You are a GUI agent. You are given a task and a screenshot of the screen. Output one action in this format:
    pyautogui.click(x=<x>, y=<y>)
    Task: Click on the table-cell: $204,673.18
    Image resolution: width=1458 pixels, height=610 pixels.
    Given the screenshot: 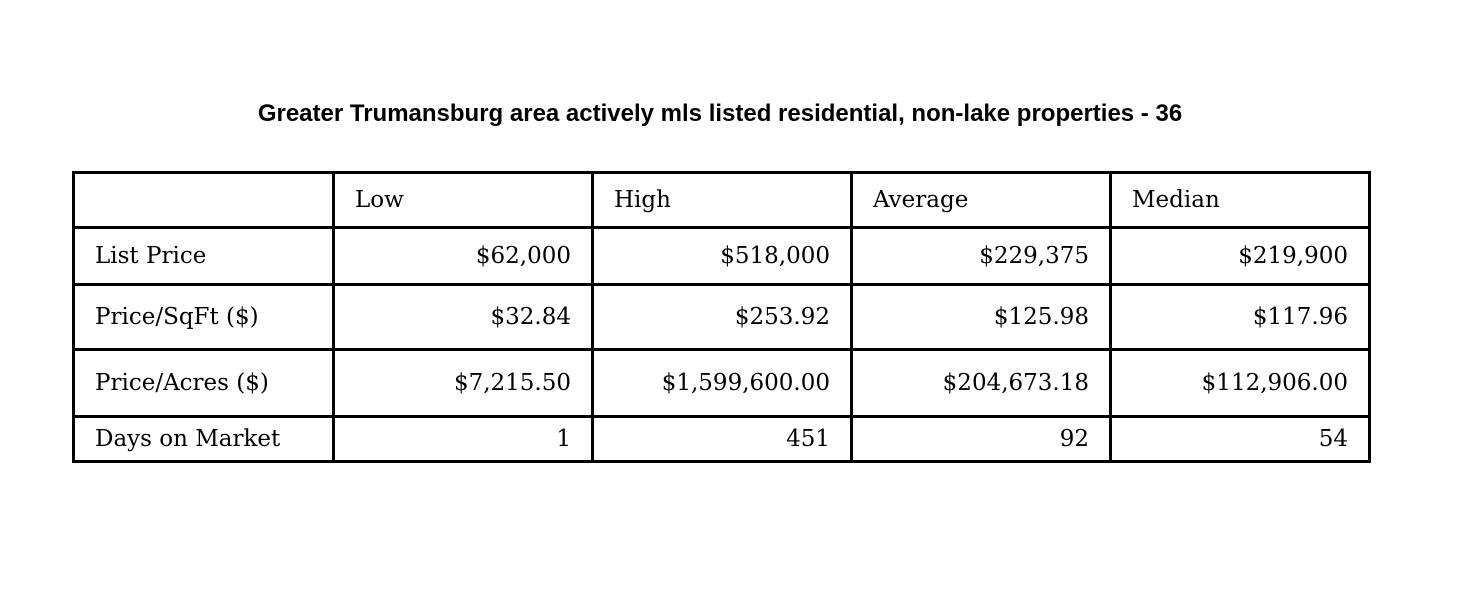 What is the action you would take?
    pyautogui.click(x=981, y=383)
    